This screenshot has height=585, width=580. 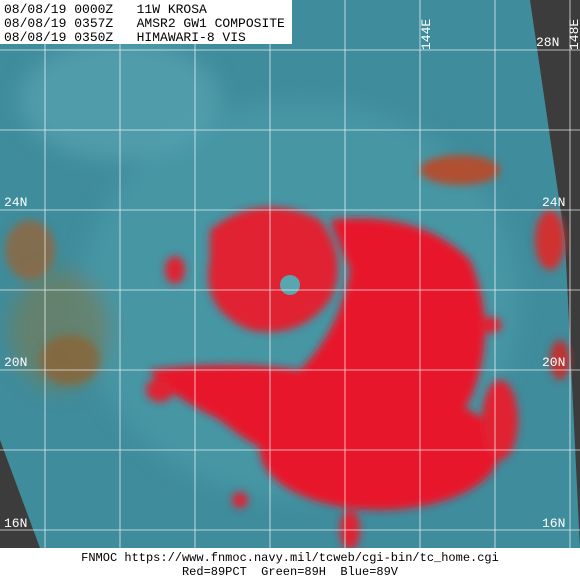 I want to click on lon-label: 148E, so click(x=573, y=34).